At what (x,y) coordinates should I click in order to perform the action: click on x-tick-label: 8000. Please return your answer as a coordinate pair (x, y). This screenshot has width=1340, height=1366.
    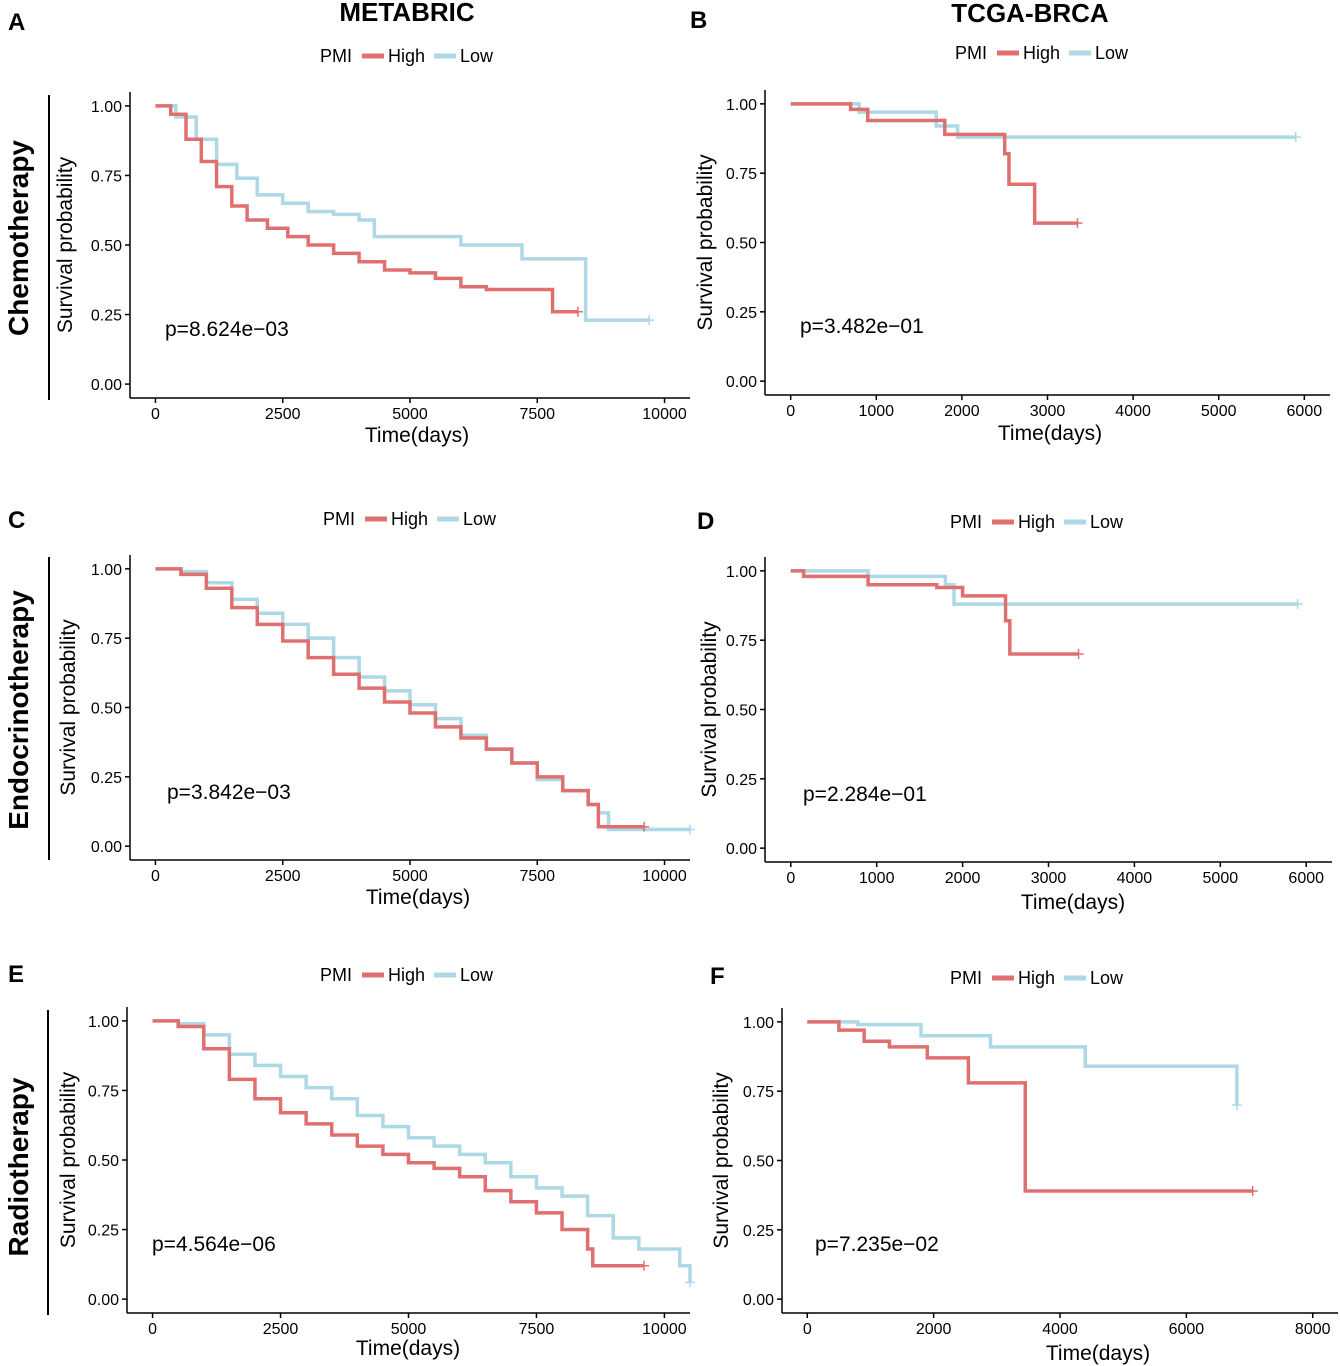
    Looking at the image, I should click on (1313, 1329).